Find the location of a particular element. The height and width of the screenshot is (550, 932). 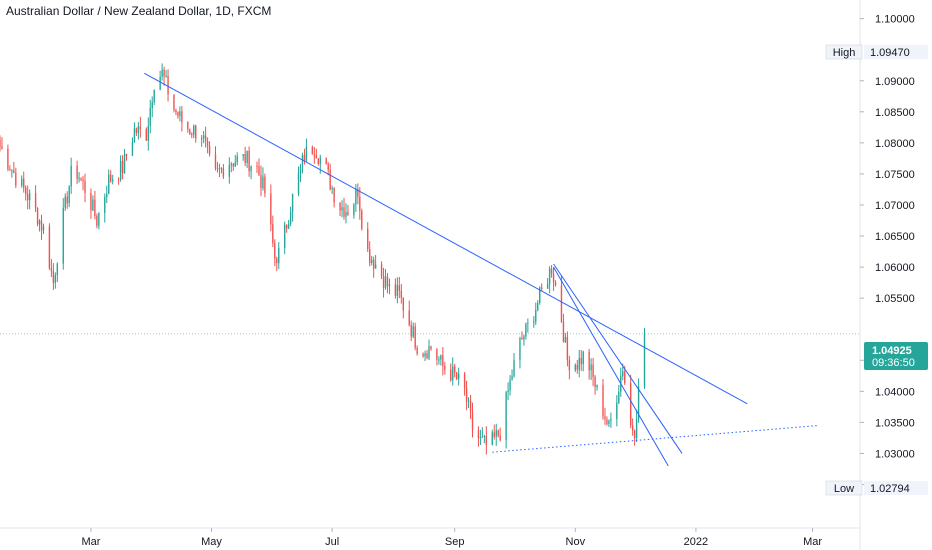

y-tick-label-6: 1.06500 is located at coordinates (895, 237).